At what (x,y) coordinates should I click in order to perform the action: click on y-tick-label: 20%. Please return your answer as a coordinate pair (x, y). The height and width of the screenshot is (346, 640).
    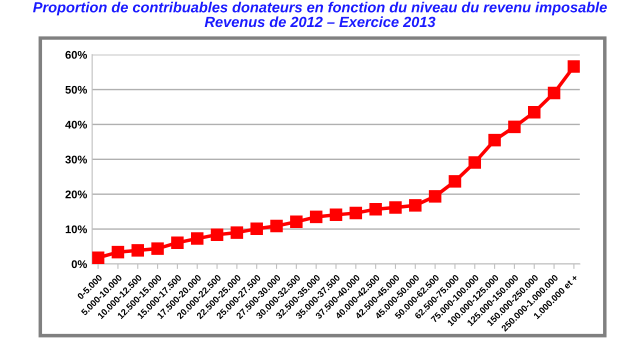
    Looking at the image, I should click on (76, 194).